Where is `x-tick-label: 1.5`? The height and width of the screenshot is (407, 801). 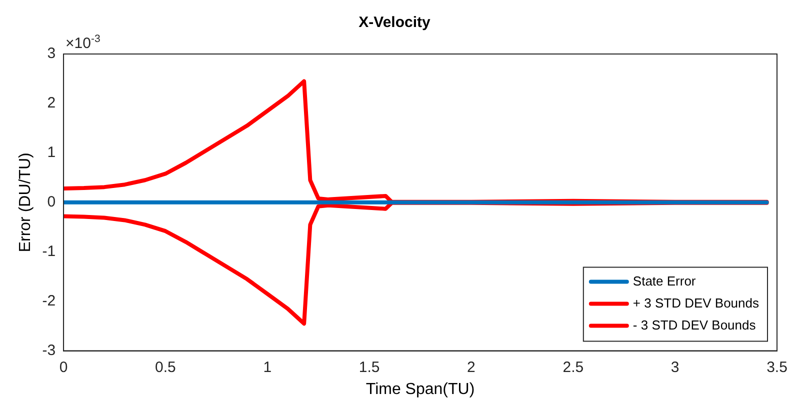
x-tick-label: 1.5 is located at coordinates (369, 367).